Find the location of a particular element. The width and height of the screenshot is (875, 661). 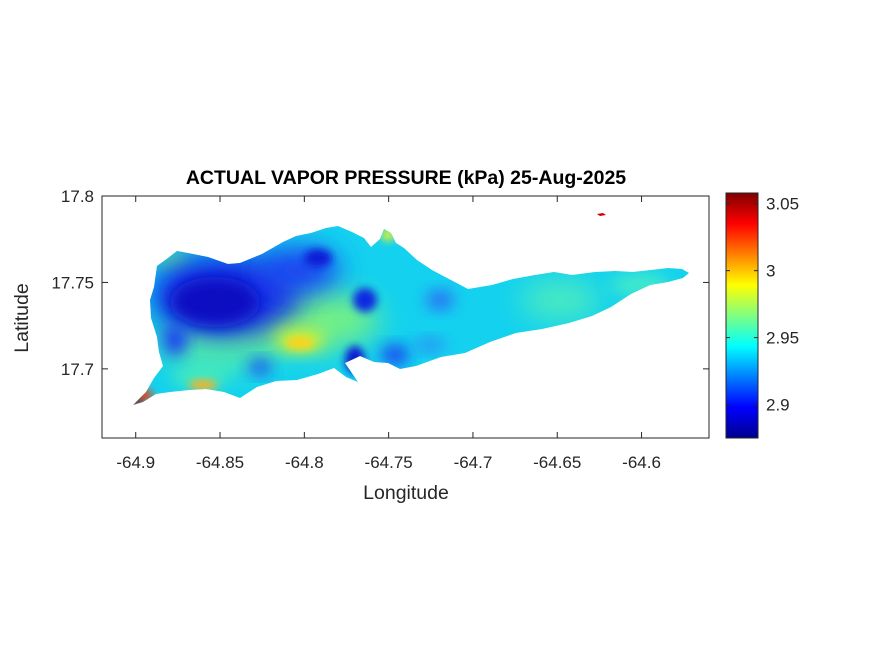

chart-title: ACTUAL VAPOR PRESSURE (kPa) 25-Aug-2025 is located at coordinates (406, 178).